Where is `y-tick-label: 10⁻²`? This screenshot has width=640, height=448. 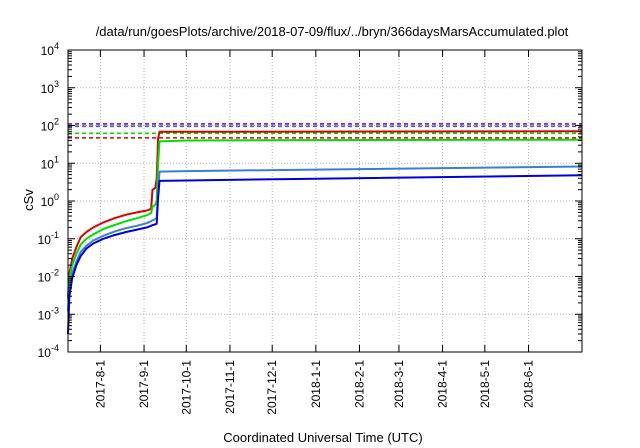 y-tick-label: 10⁻² is located at coordinates (48, 276).